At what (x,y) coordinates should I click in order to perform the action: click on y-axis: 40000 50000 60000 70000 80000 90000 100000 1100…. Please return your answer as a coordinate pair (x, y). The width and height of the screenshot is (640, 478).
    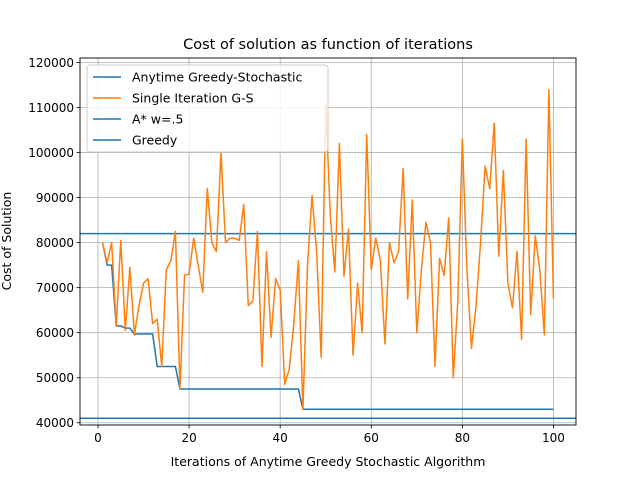
    Looking at the image, I should click on (54, 243).